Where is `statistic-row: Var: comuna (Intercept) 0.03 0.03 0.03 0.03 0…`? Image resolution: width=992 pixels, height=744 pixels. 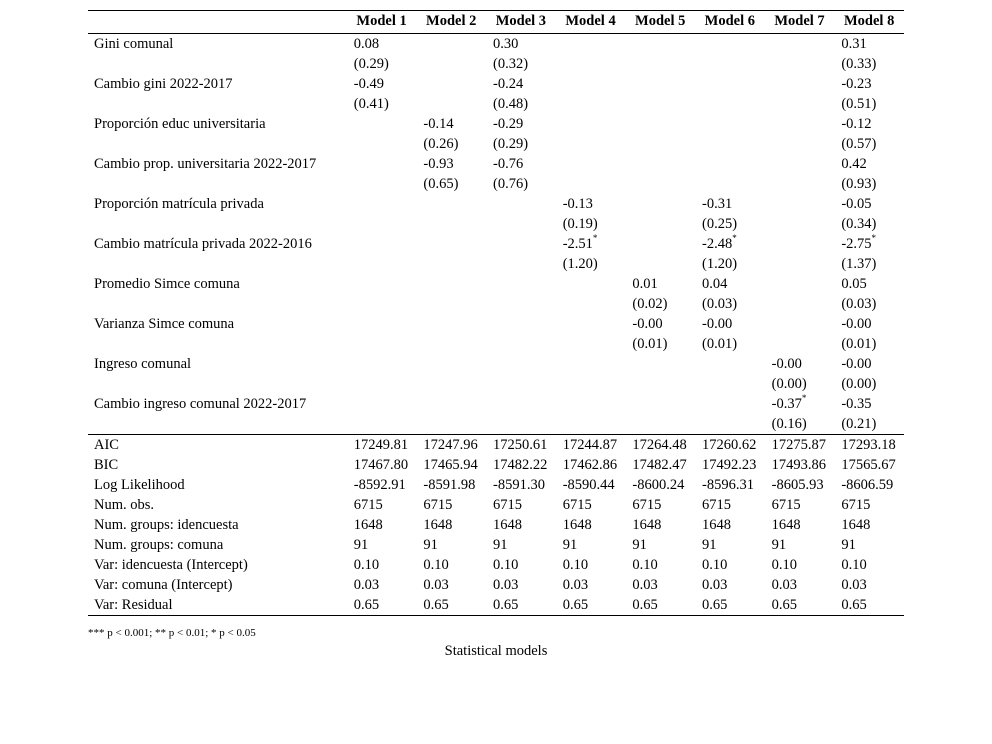
statistic-row: Var: comuna (Intercept) 0.03 0.03 0.03 0.03 0… is located at coordinates (496, 585).